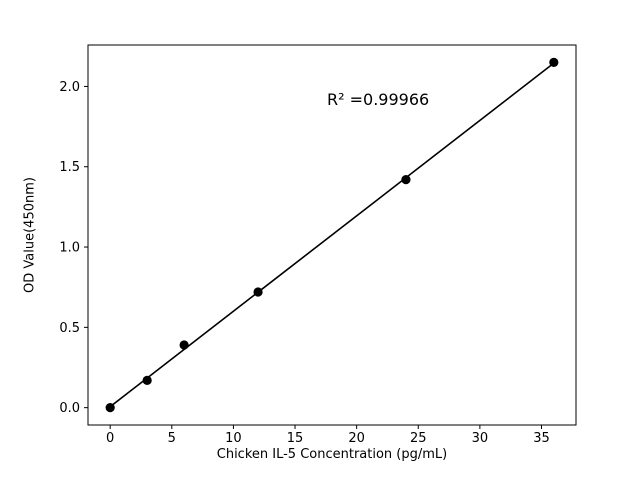  Describe the element at coordinates (295, 438) in the screenshot. I see `x-tick-label: 15` at that location.